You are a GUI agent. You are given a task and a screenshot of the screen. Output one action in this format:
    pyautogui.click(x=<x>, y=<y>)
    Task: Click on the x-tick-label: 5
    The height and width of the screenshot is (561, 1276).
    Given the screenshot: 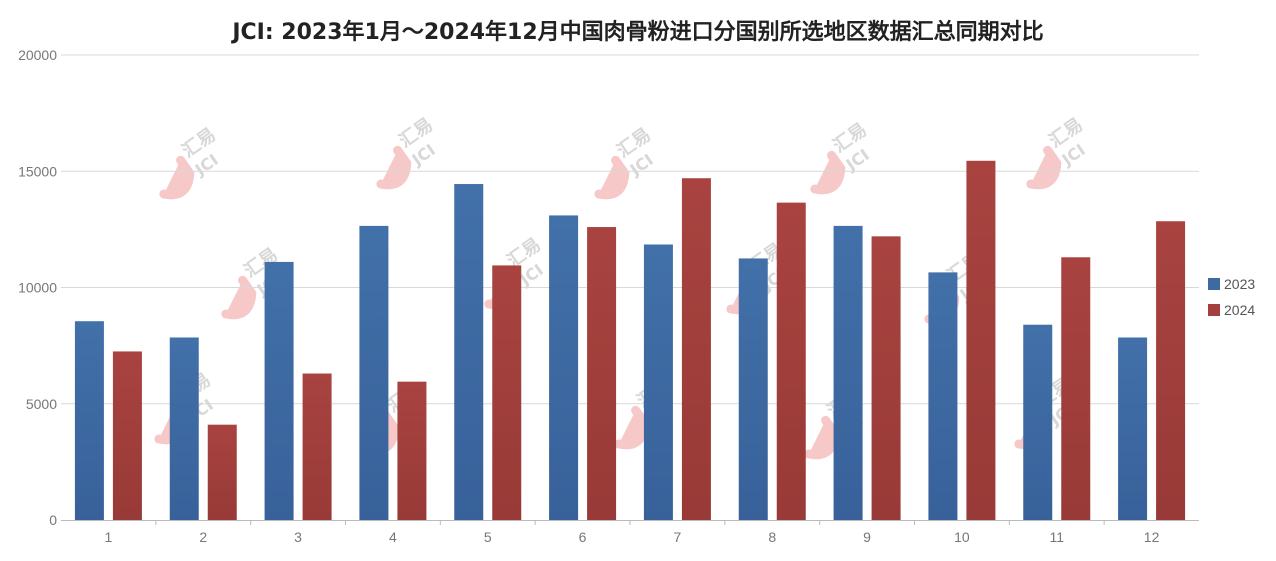 What is the action you would take?
    pyautogui.click(x=488, y=537)
    